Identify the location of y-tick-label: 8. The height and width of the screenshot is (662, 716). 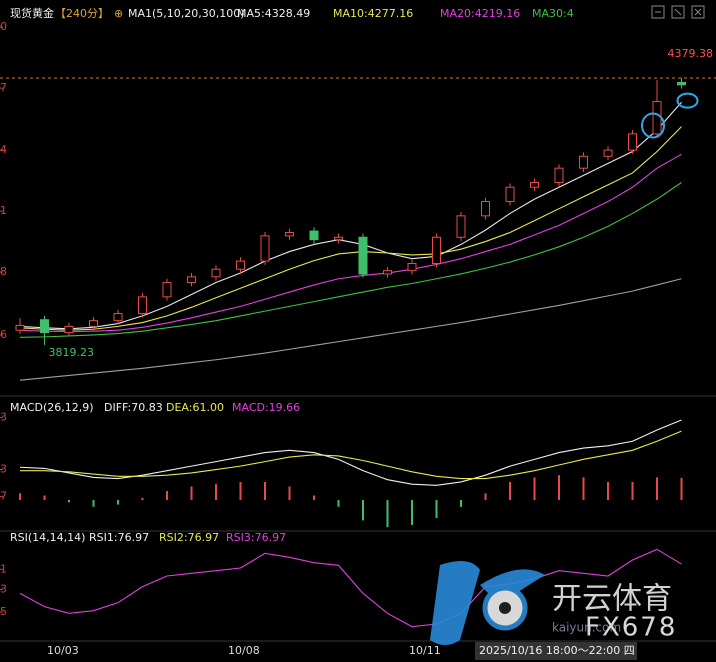
(3, 271).